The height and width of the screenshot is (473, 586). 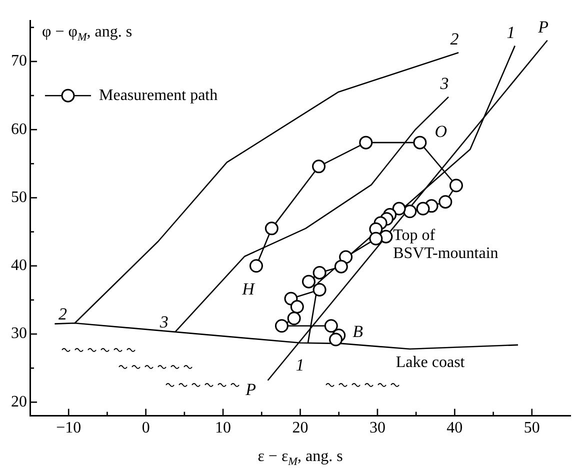 What do you see at coordinates (511, 32) in the screenshot?
I see `series-label: 1` at bounding box center [511, 32].